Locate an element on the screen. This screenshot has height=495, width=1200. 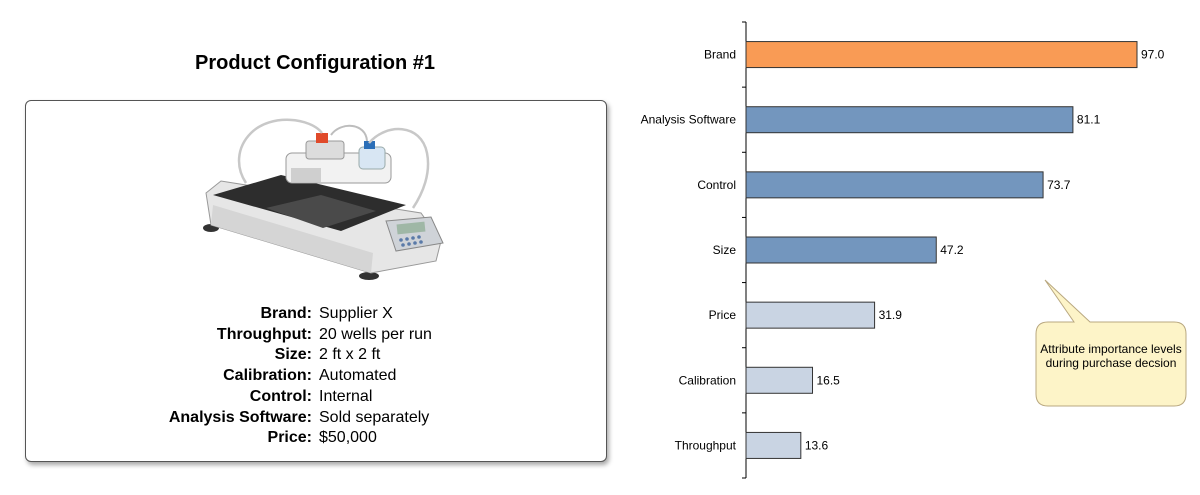
attribute-label: Brand: is located at coordinates (286, 313).